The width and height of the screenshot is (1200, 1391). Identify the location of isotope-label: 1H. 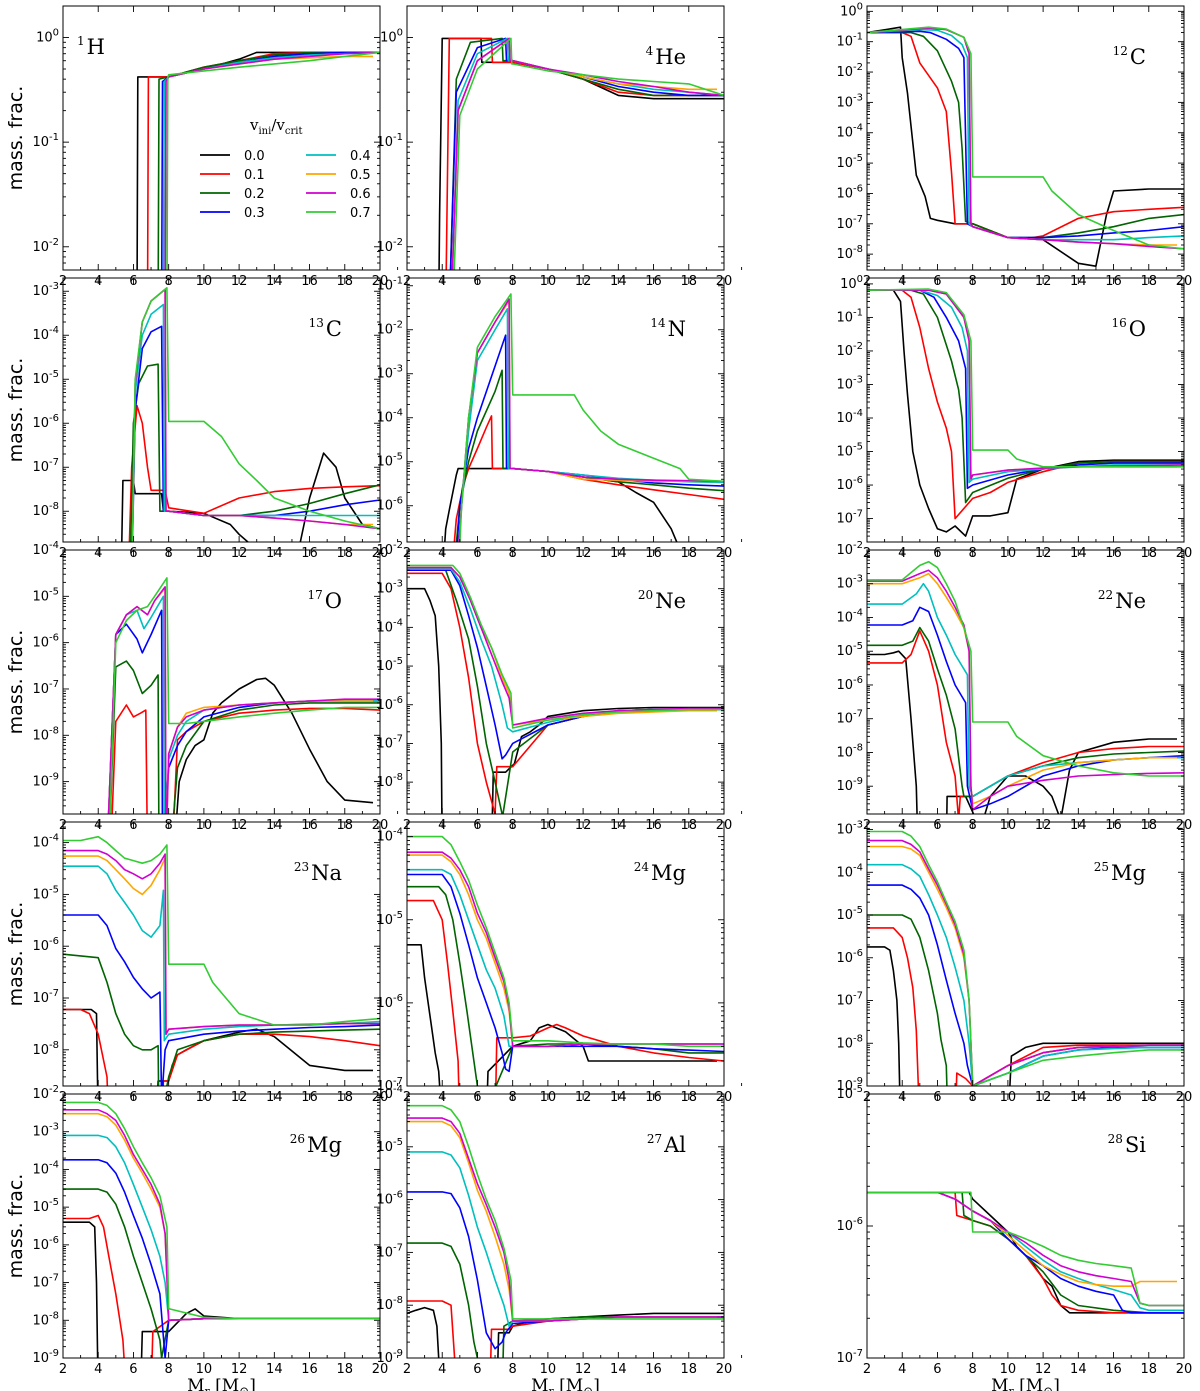
(91, 46).